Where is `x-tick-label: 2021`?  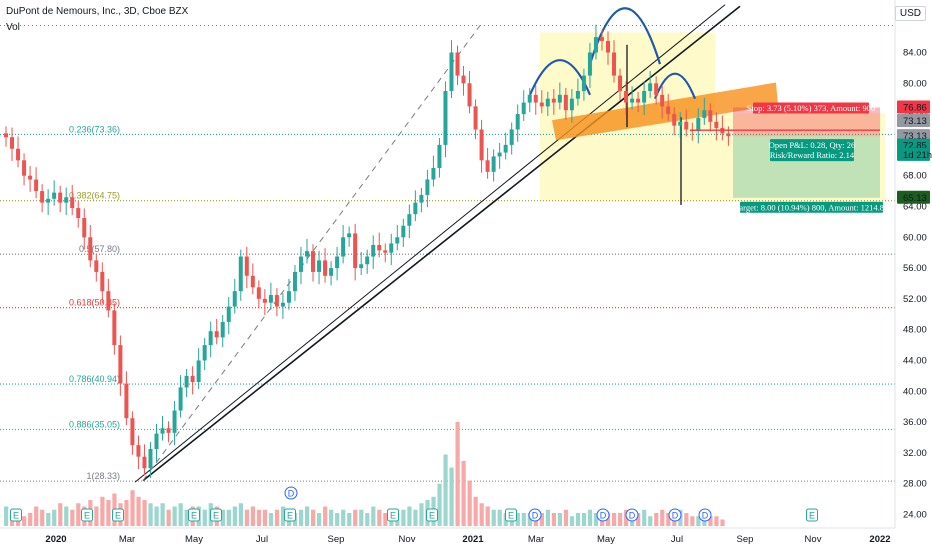
x-tick-label: 2021 is located at coordinates (473, 539).